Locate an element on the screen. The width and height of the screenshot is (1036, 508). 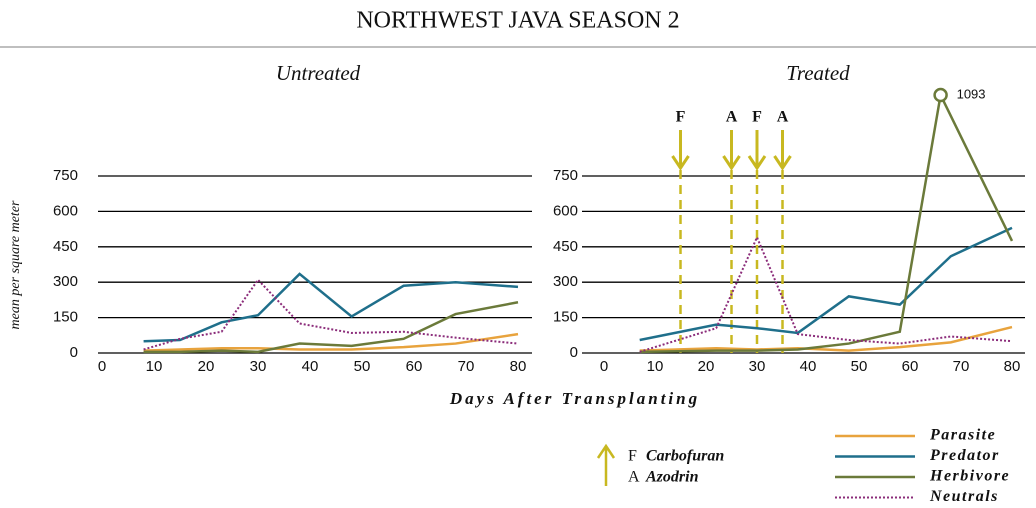
treatment-name: Carbofuran is located at coordinates (685, 456).